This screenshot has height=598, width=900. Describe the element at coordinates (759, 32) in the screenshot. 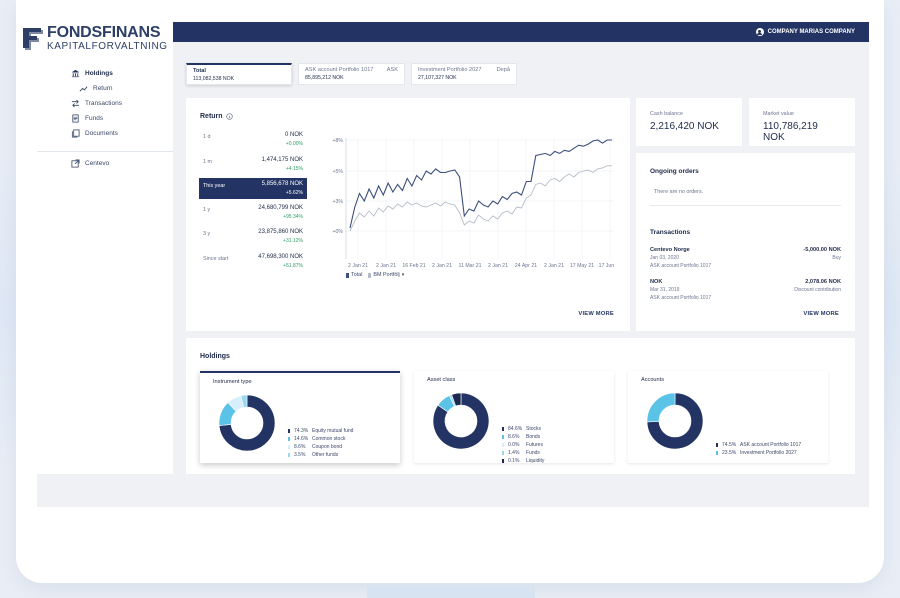

I see `user-circle-icon` at that location.